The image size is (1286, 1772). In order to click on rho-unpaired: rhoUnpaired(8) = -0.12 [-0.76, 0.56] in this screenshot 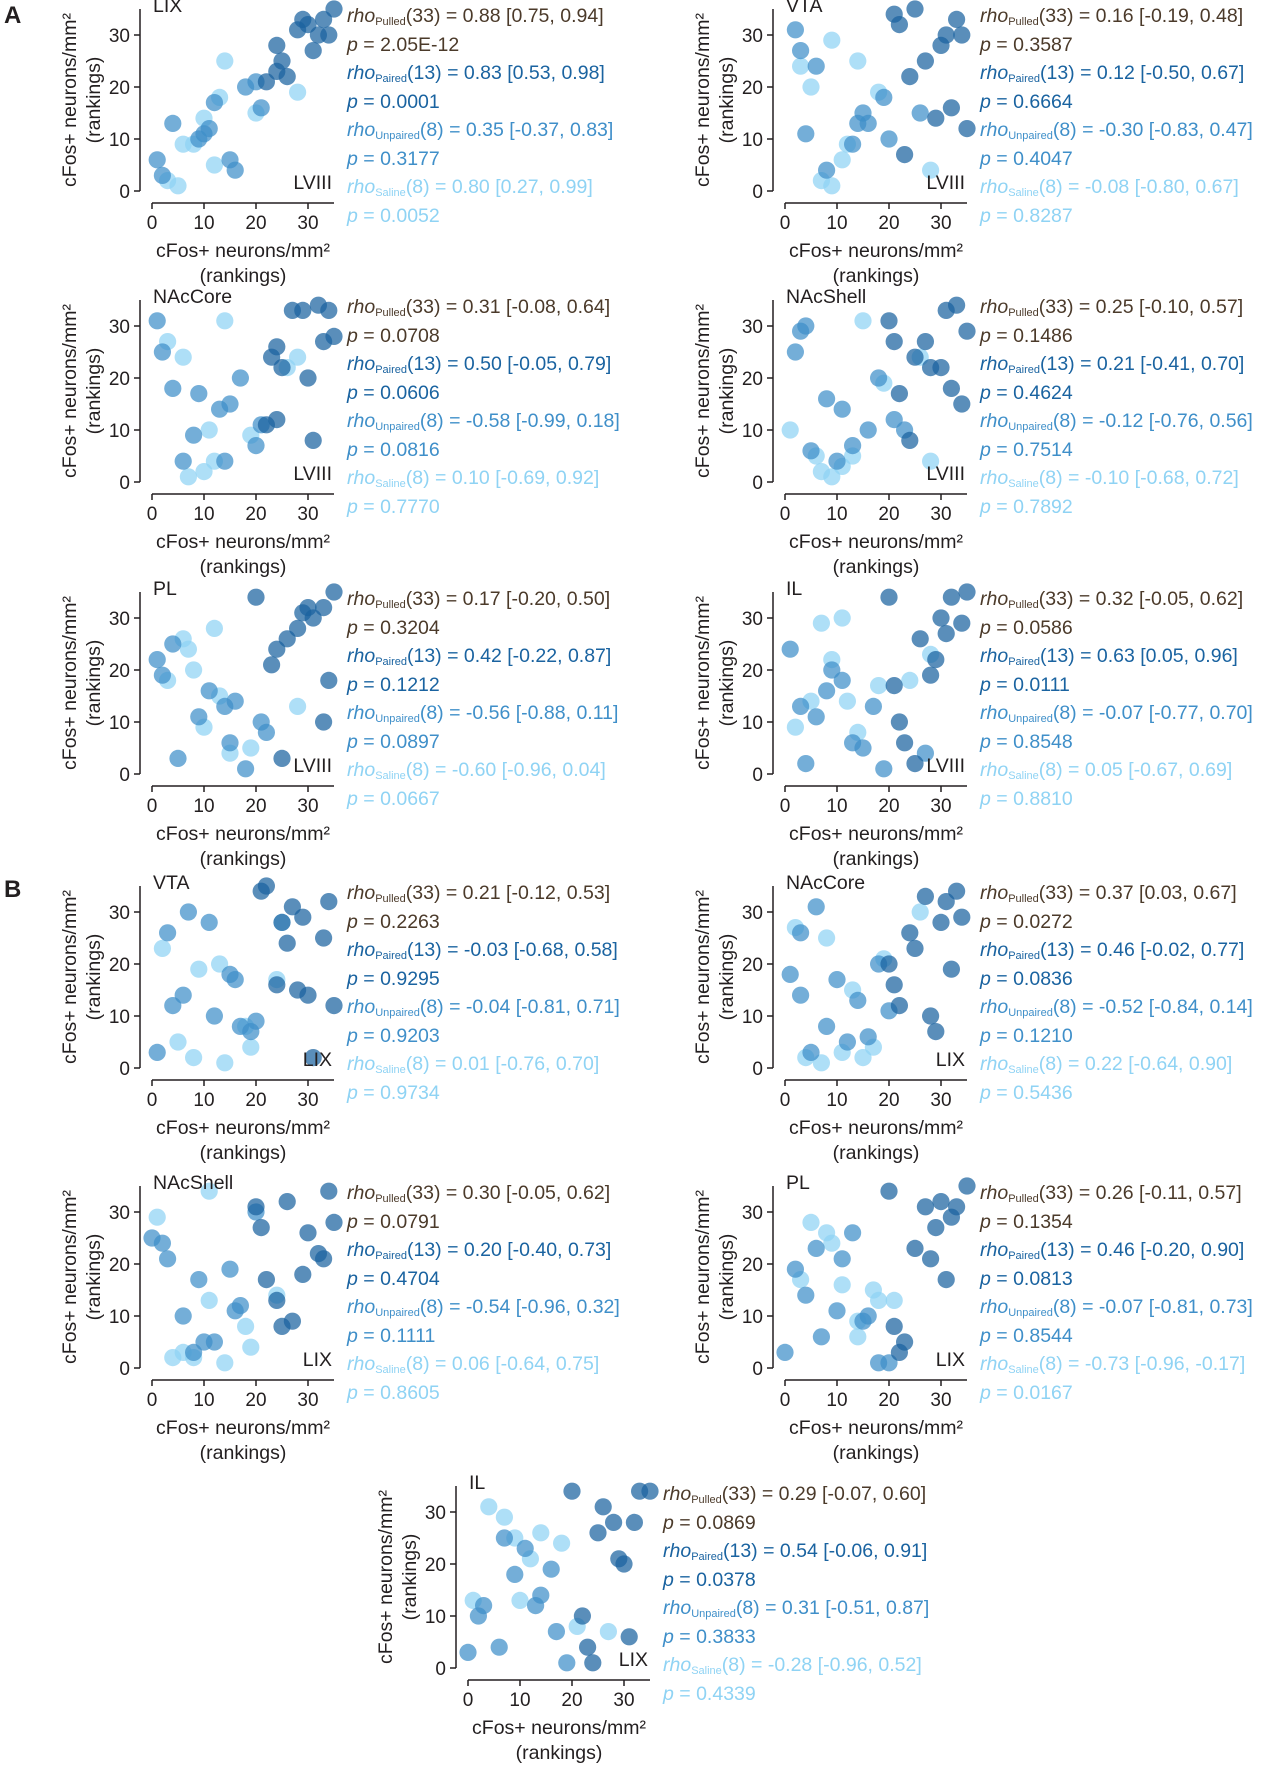, I will do `click(1116, 421)`.